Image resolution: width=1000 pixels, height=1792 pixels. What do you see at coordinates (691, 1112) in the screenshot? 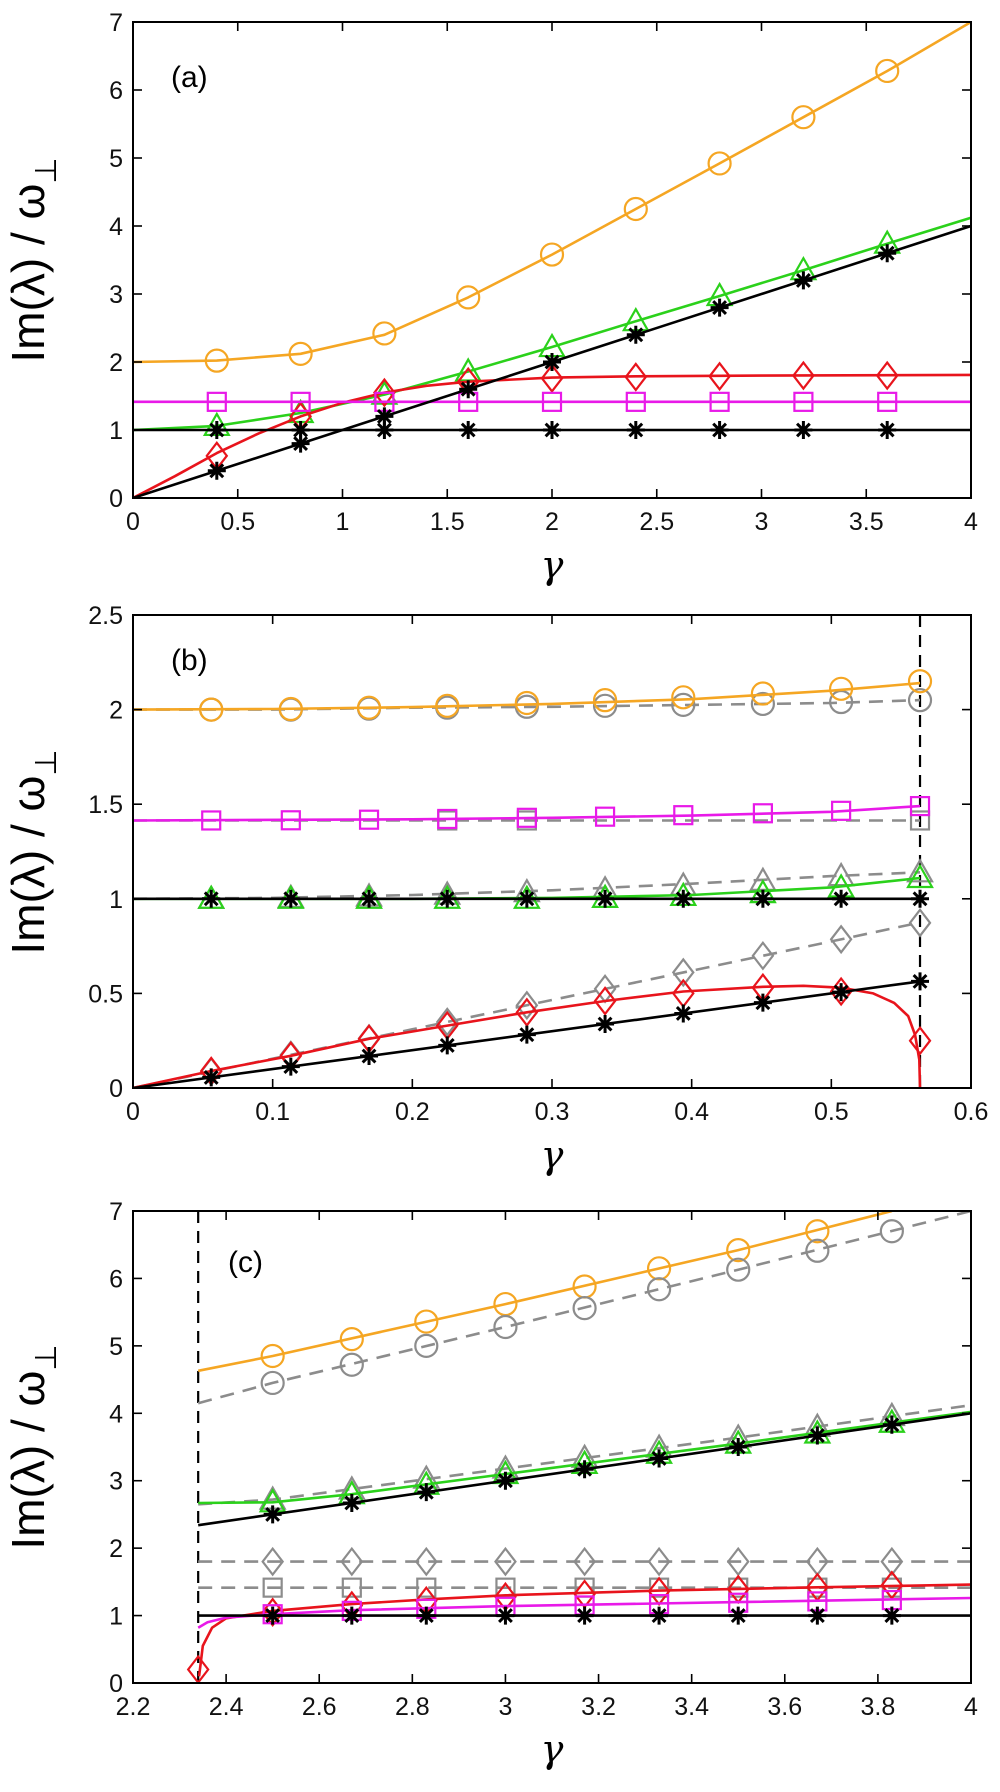
I see `x-tick-label: 0.4` at bounding box center [691, 1112].